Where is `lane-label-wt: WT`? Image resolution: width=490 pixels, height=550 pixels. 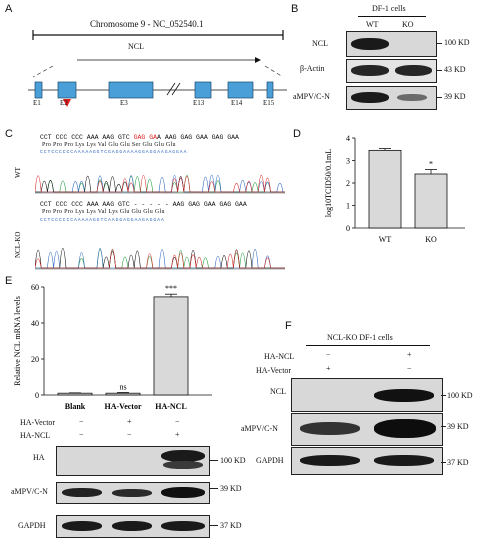
lane-label-wt: WT is located at coordinates (372, 24).